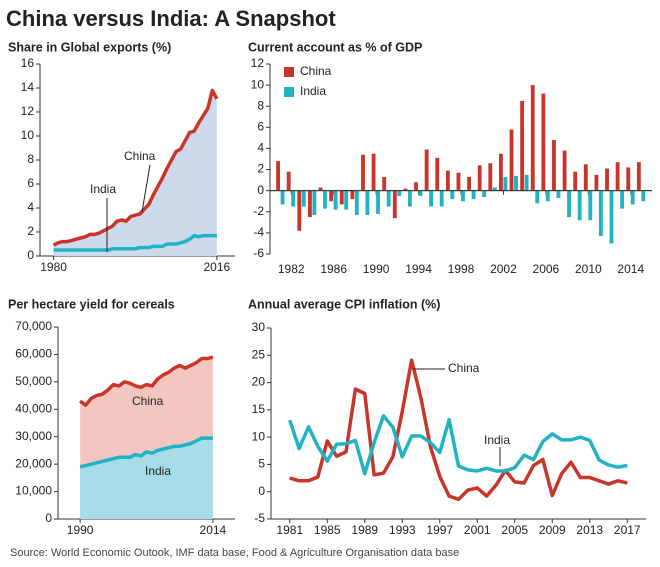 Image resolution: width=660 pixels, height=567 pixels. What do you see at coordinates (33, 381) in the screenshot?
I see `y-tick-label: 50,000` at bounding box center [33, 381].